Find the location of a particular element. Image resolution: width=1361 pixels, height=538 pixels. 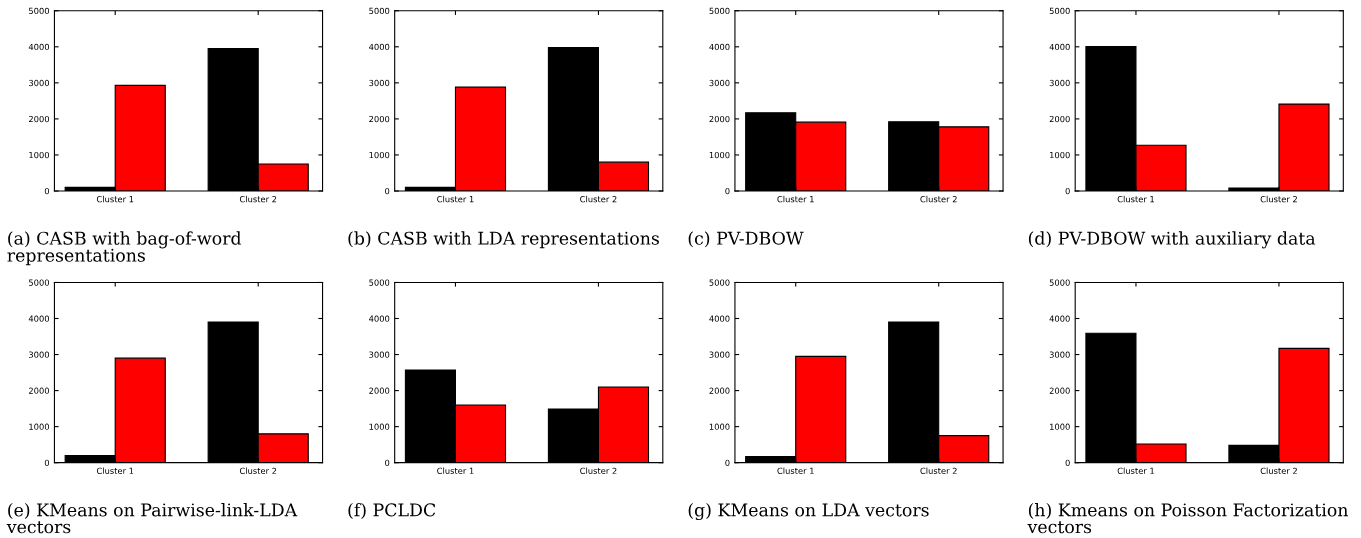

text: (e) KMeans on Pairwise-link-LDA vectors is located at coordinates (152, 518).